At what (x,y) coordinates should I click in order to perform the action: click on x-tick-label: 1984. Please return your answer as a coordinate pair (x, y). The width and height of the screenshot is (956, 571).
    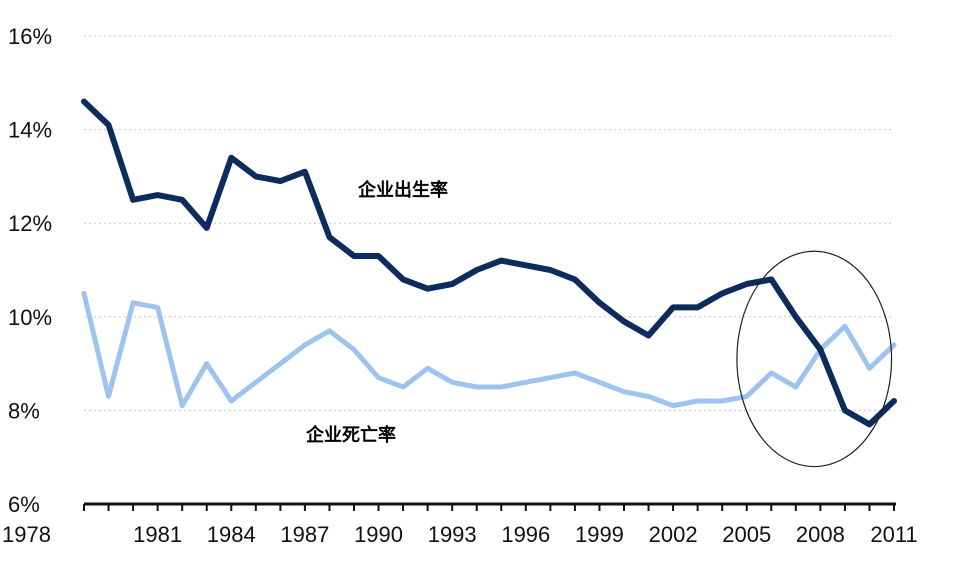
    Looking at the image, I should click on (231, 534).